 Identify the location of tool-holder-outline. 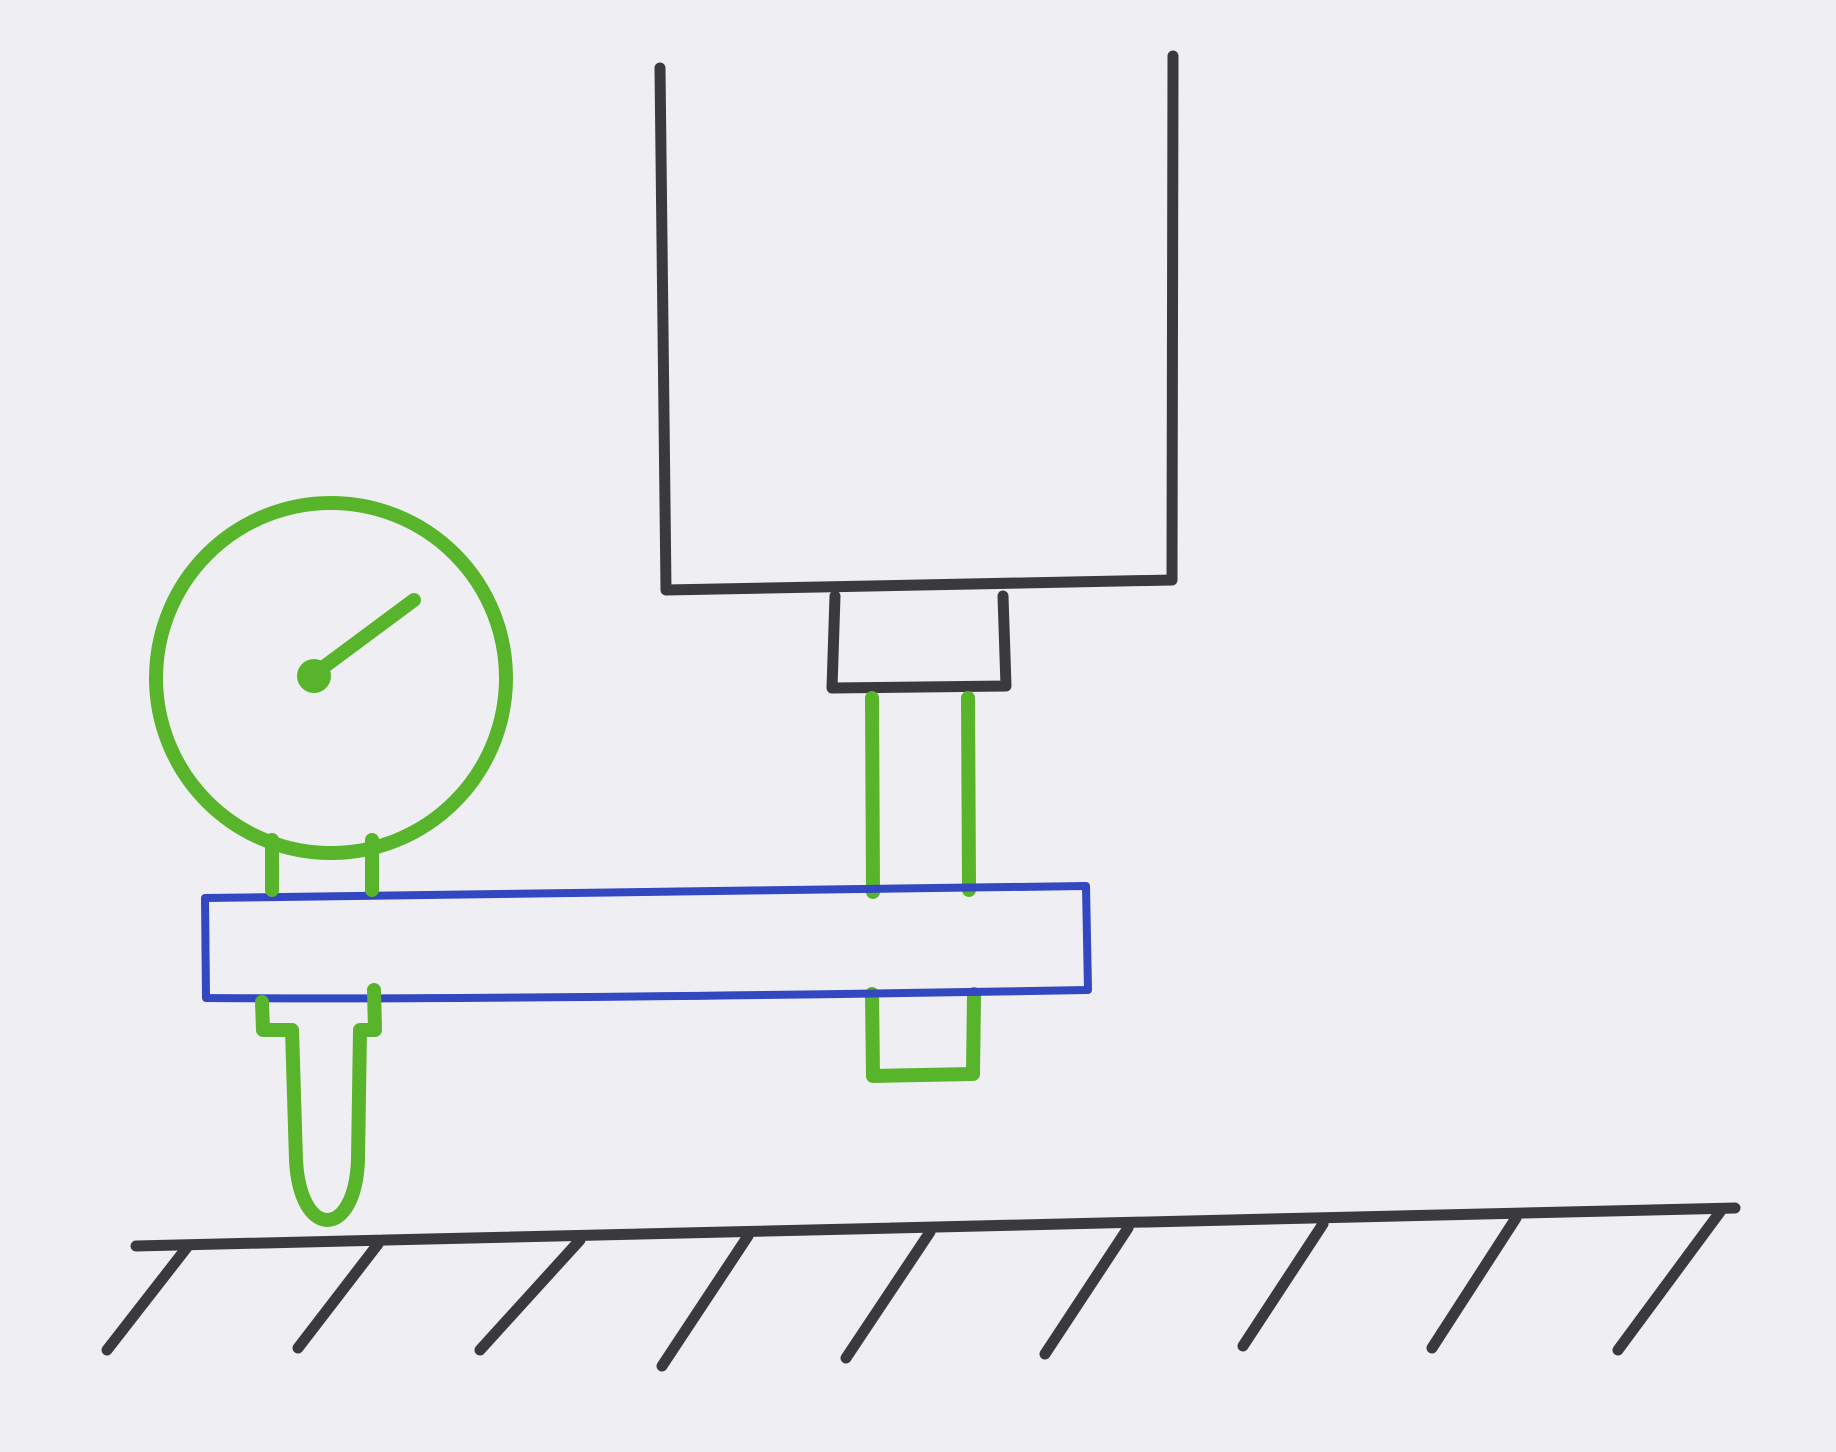
(919, 642).